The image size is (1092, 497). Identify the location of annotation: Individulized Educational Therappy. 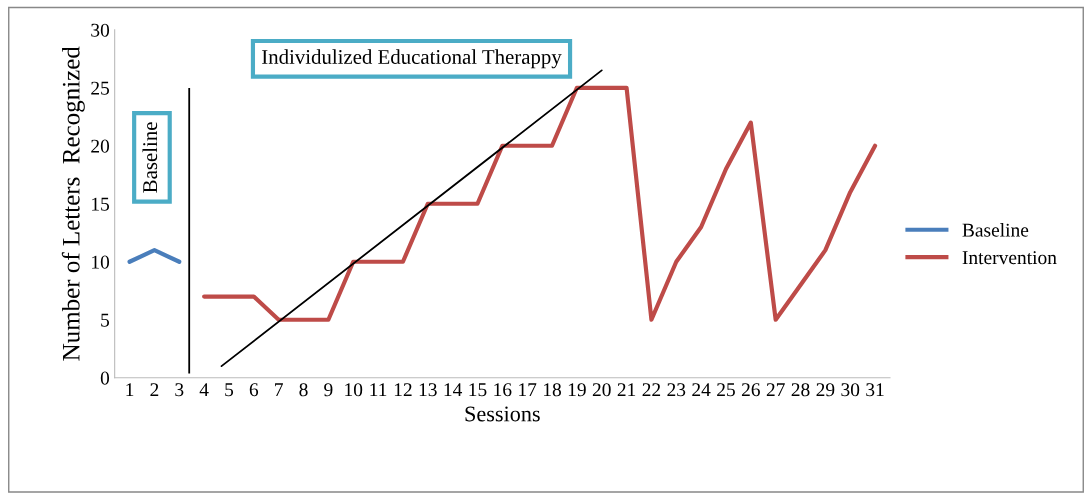
(412, 59).